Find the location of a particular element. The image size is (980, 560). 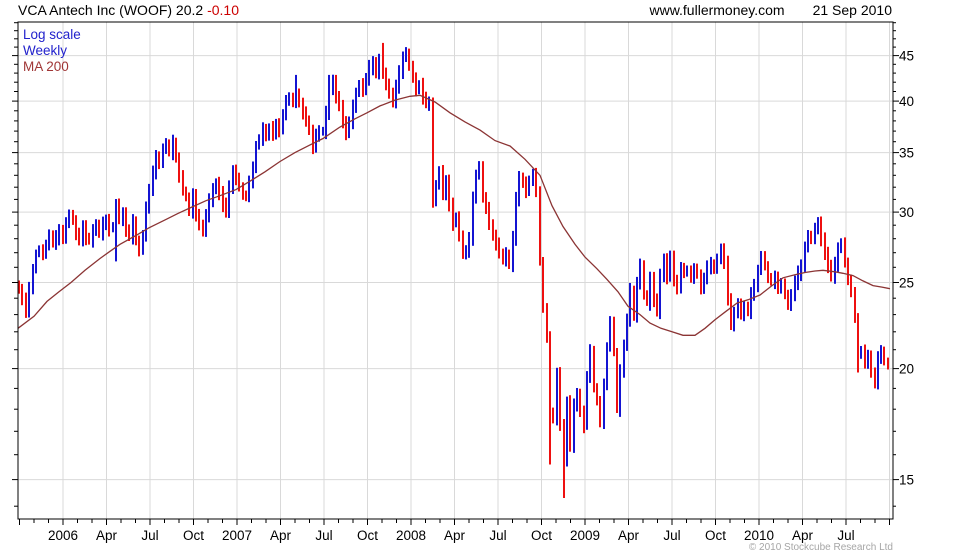

legend-log-scale: Log scale is located at coordinates (52, 34).